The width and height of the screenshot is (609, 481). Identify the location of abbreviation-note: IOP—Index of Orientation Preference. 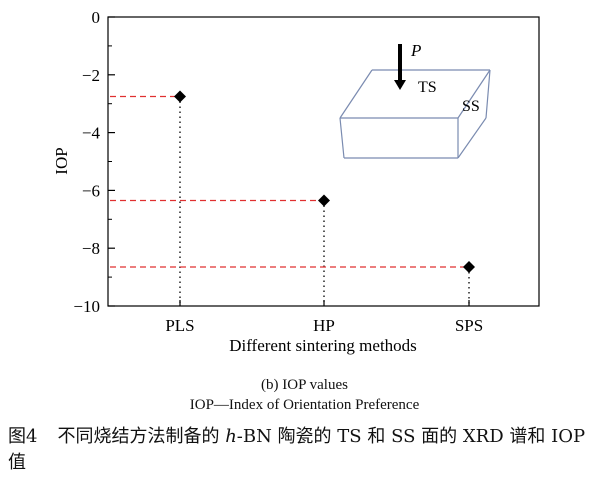
(304, 405).